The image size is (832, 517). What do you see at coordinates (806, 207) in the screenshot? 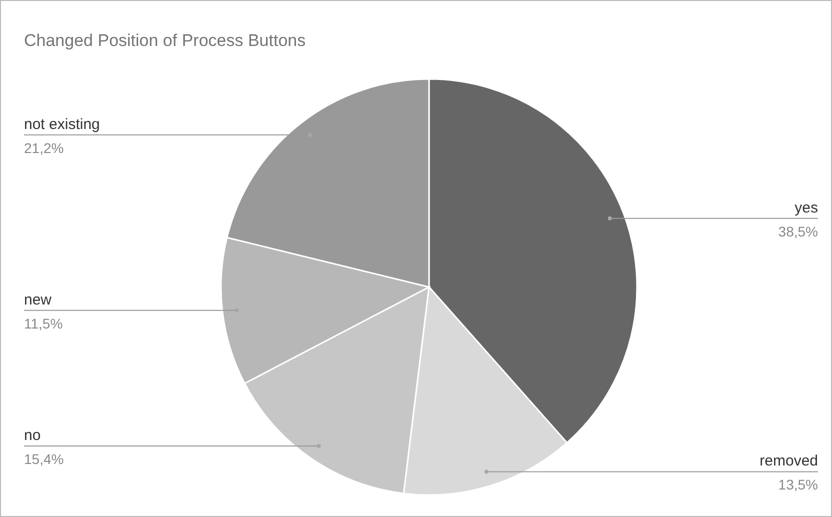
I see `slice-label: yes` at bounding box center [806, 207].